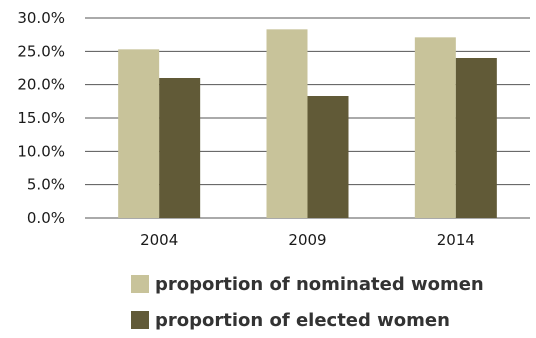  What do you see at coordinates (139, 134) in the screenshot?
I see `bar-nominated-2004` at bounding box center [139, 134].